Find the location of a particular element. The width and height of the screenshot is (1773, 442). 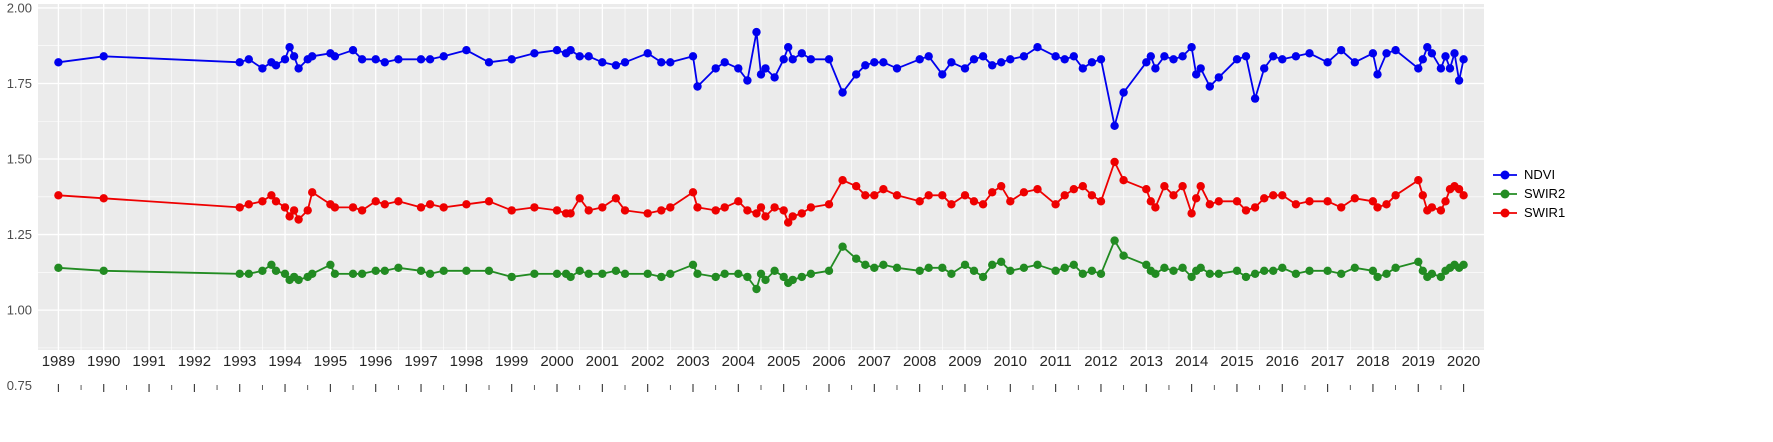

x-axis-tick-label: 2018 is located at coordinates (1372, 361).